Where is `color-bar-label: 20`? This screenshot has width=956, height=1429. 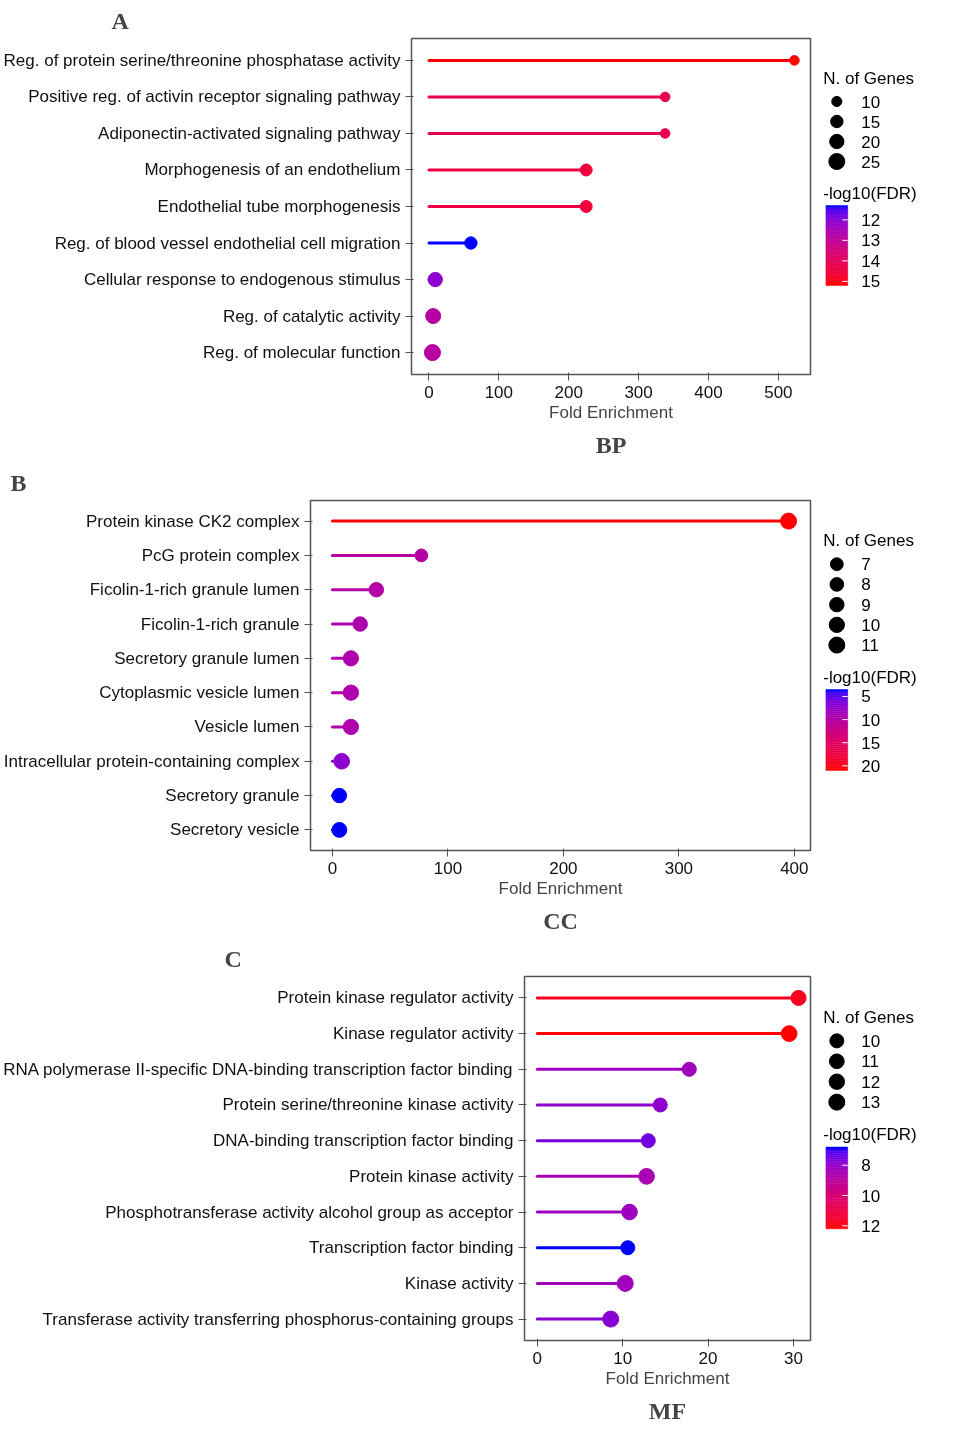 color-bar-label: 20 is located at coordinates (871, 766).